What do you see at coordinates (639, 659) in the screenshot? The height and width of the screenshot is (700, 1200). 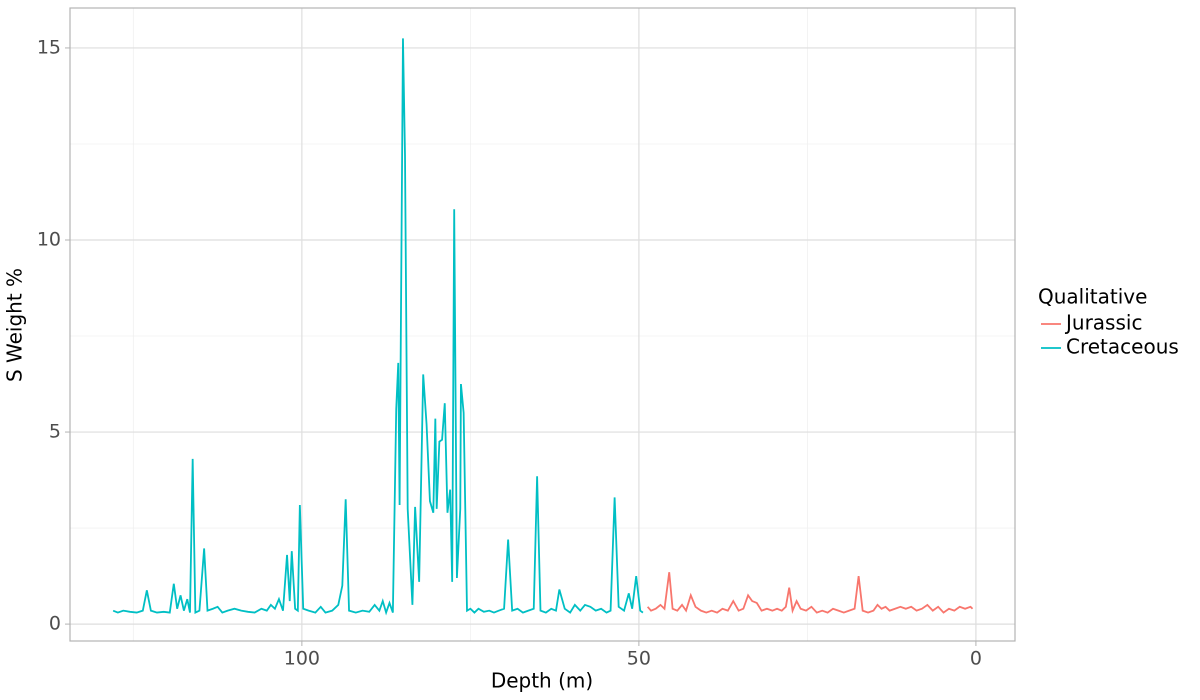 I see `x-tick-label: 50` at bounding box center [639, 659].